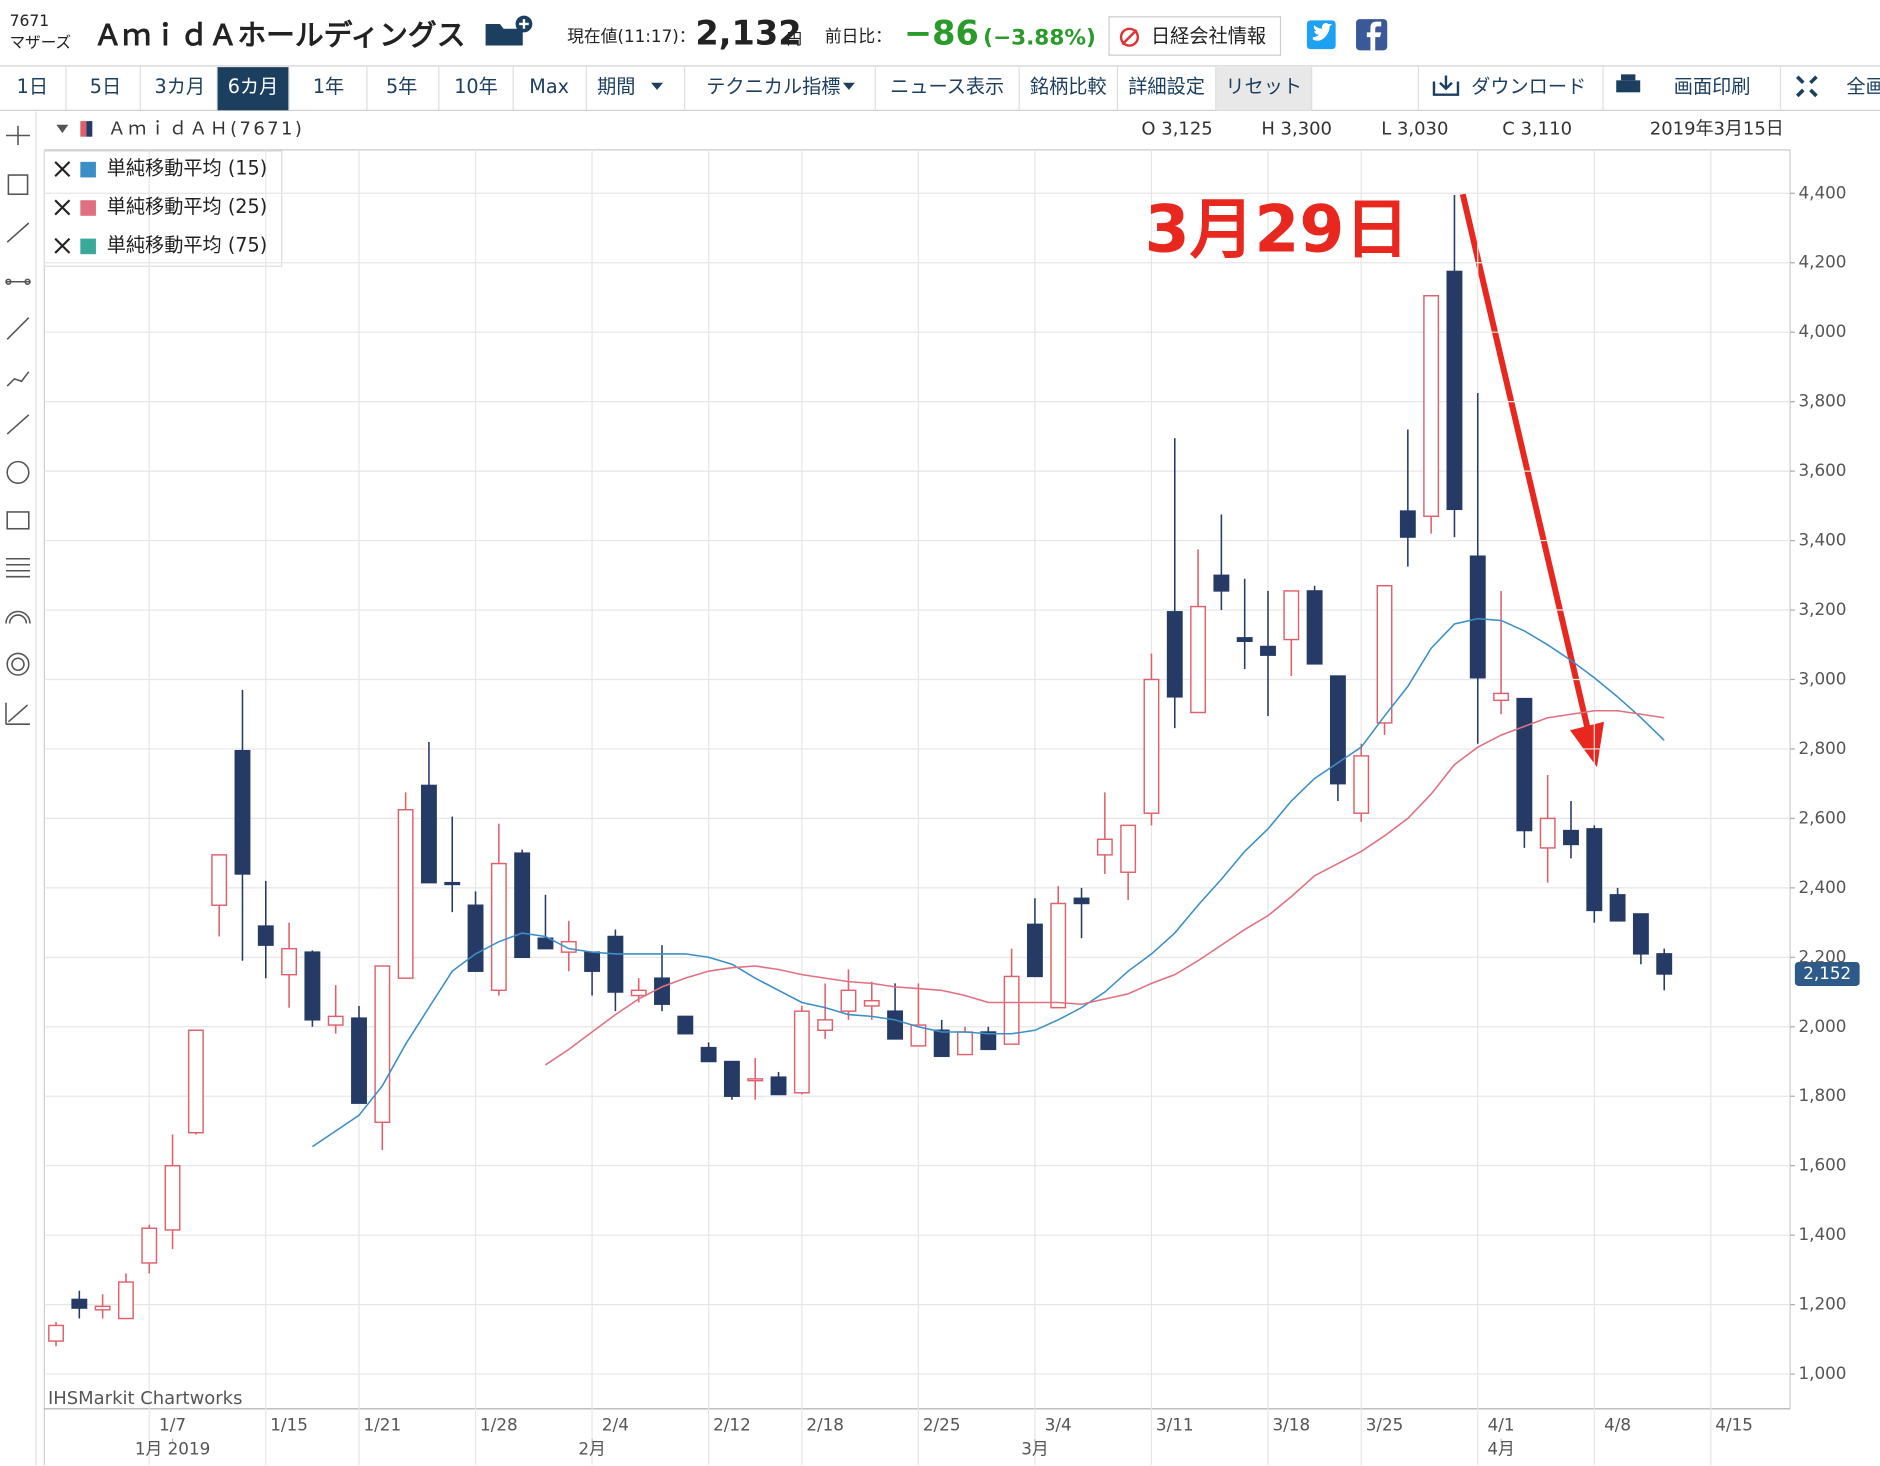  Describe the element at coordinates (795, 39) in the screenshot. I see `price-unit: 円` at that location.